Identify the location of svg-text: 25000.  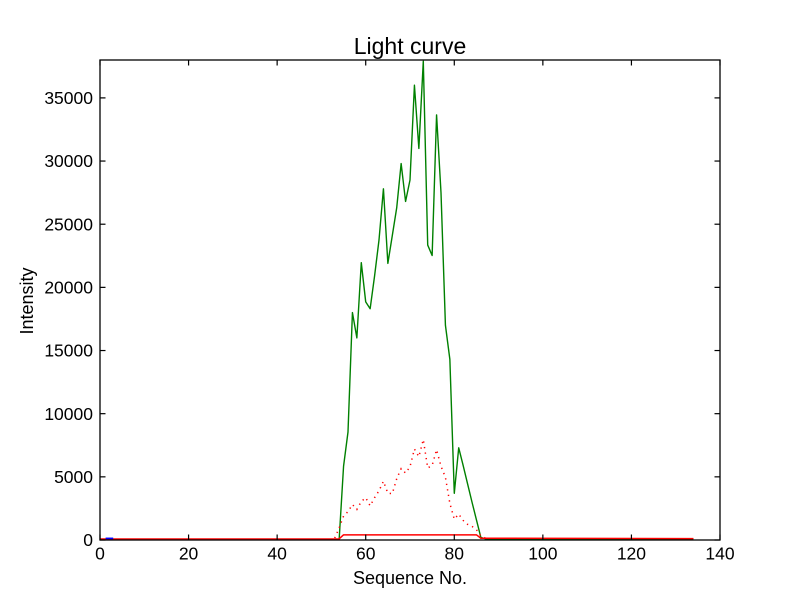
(68, 224).